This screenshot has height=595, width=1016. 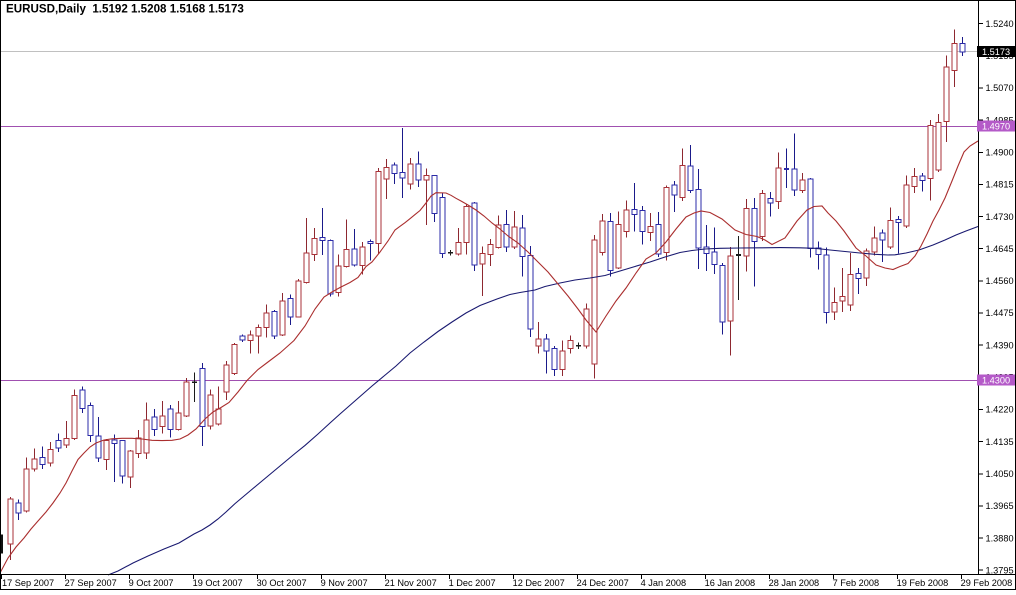 I want to click on svg-text: 1.5240, so click(x=1000, y=24).